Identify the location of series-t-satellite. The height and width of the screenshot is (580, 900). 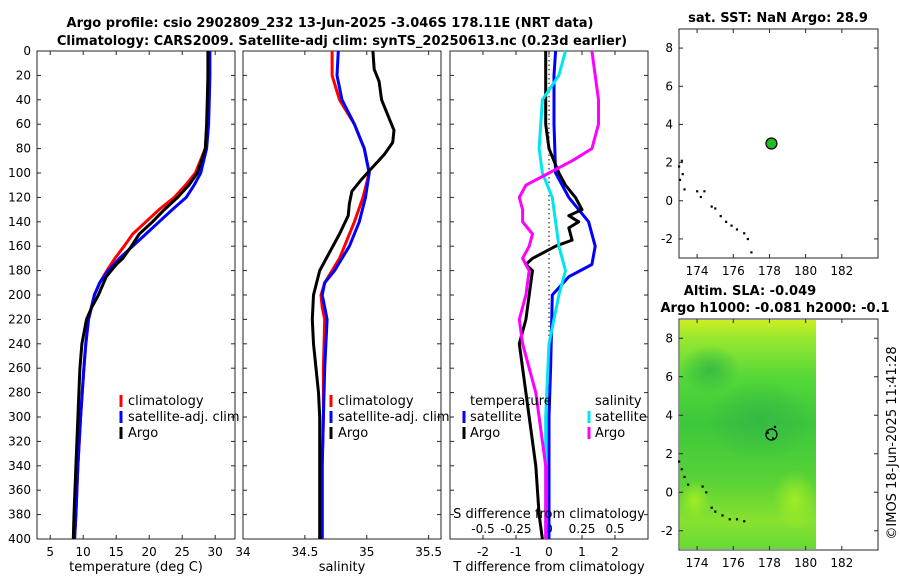
(572, 294).